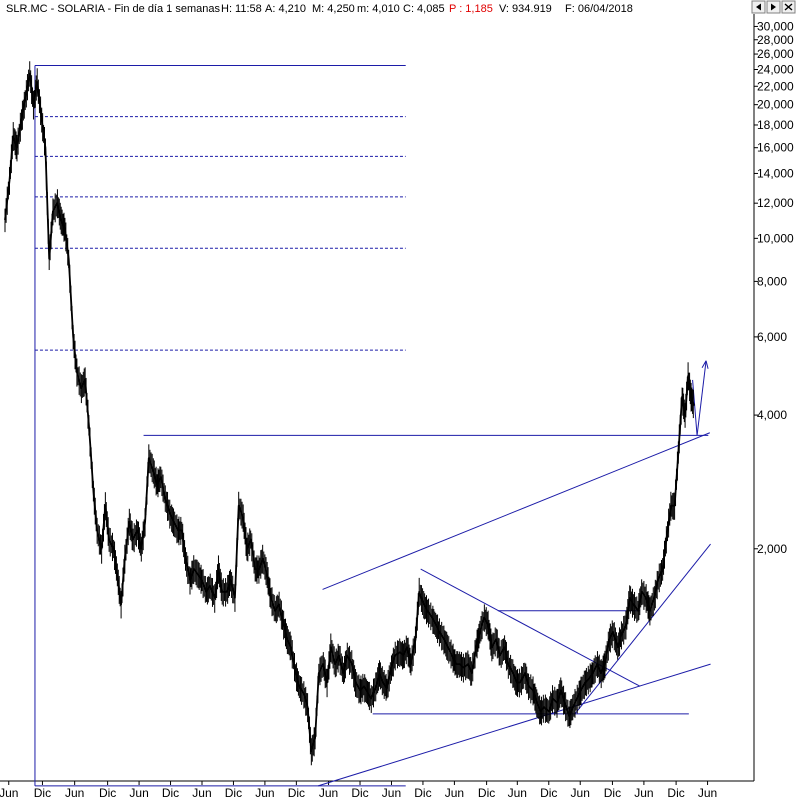 The width and height of the screenshot is (798, 804). What do you see at coordinates (705, 364) in the screenshot?
I see `arrowhead-icon` at bounding box center [705, 364].